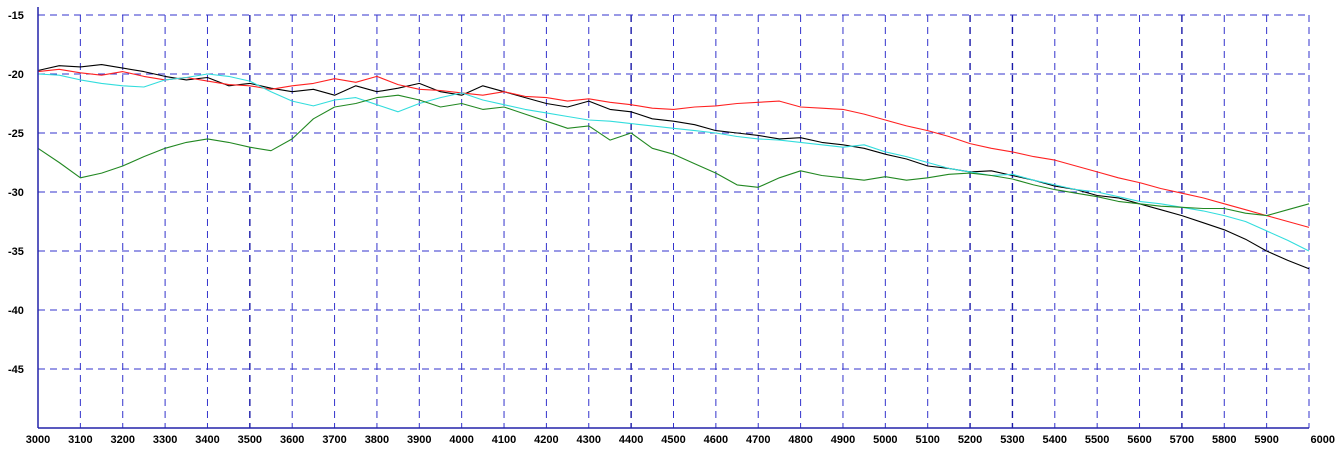 Image resolution: width=1337 pixels, height=451 pixels. Describe the element at coordinates (716, 440) in the screenshot. I see `x-tick-label: 4600` at that location.